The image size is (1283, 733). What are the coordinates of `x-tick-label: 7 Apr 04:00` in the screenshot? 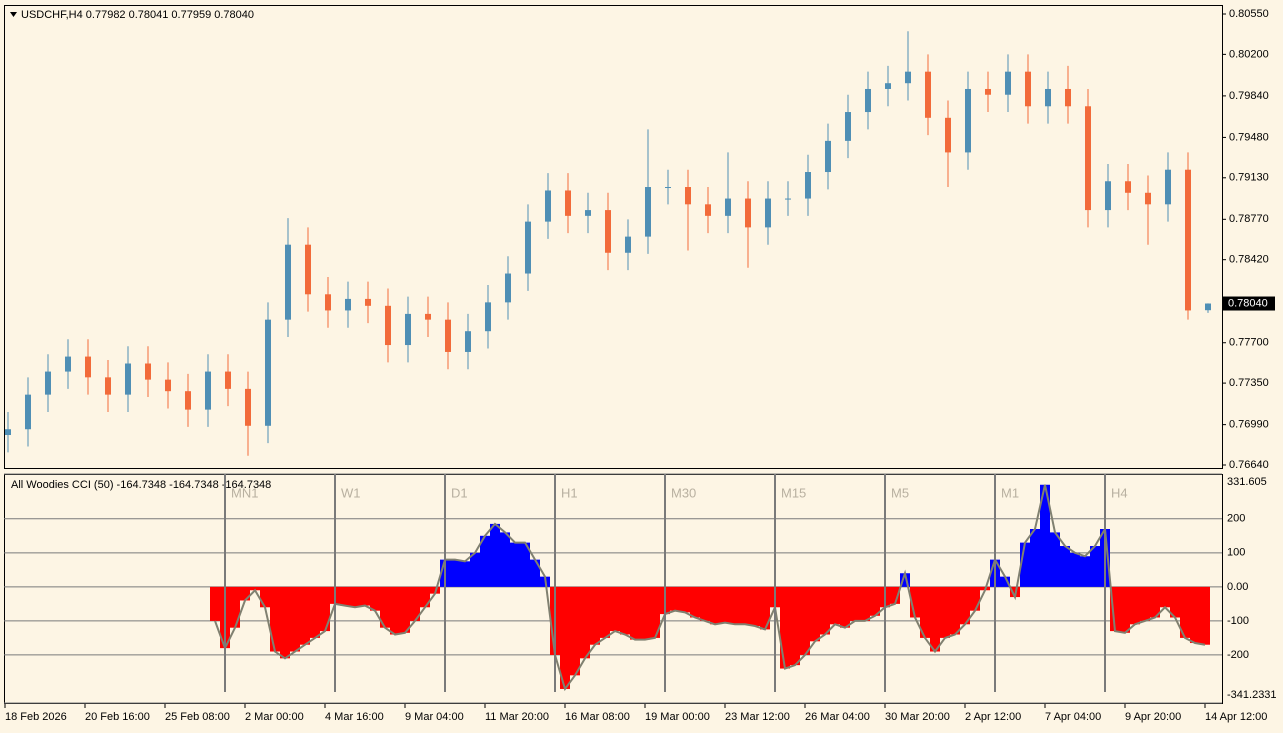 It's located at (1073, 717).